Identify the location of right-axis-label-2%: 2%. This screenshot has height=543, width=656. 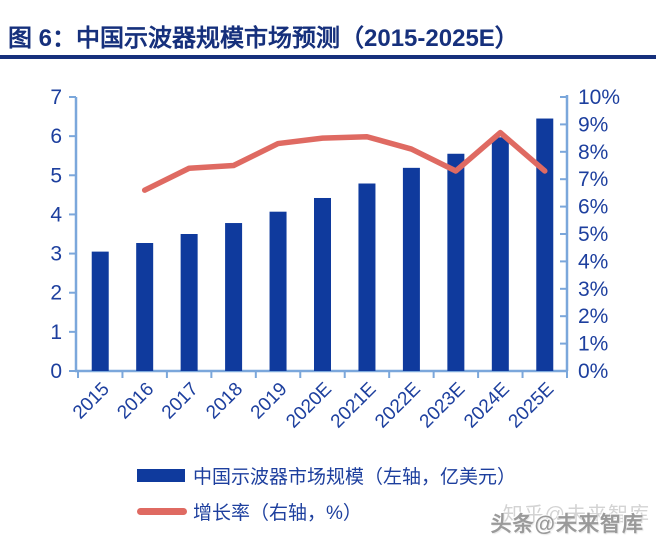
(593, 316).